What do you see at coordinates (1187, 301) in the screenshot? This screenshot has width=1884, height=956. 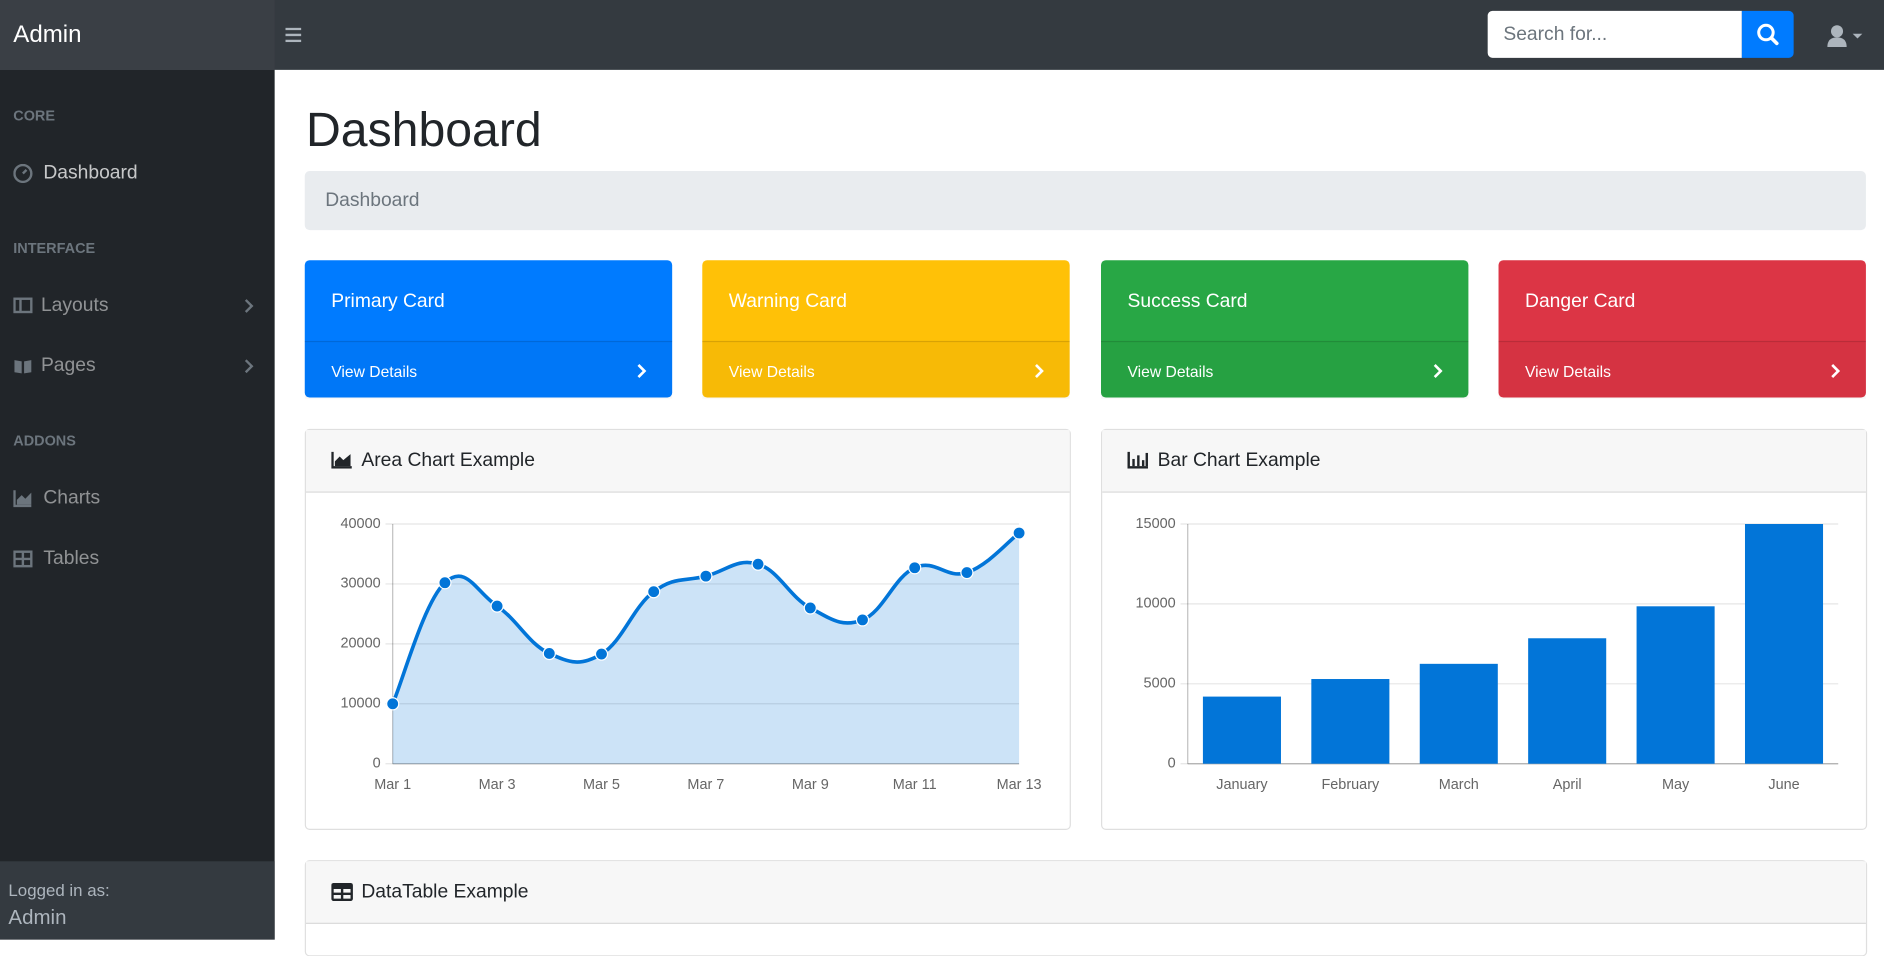 I see `card-title: Success Card` at bounding box center [1187, 301].